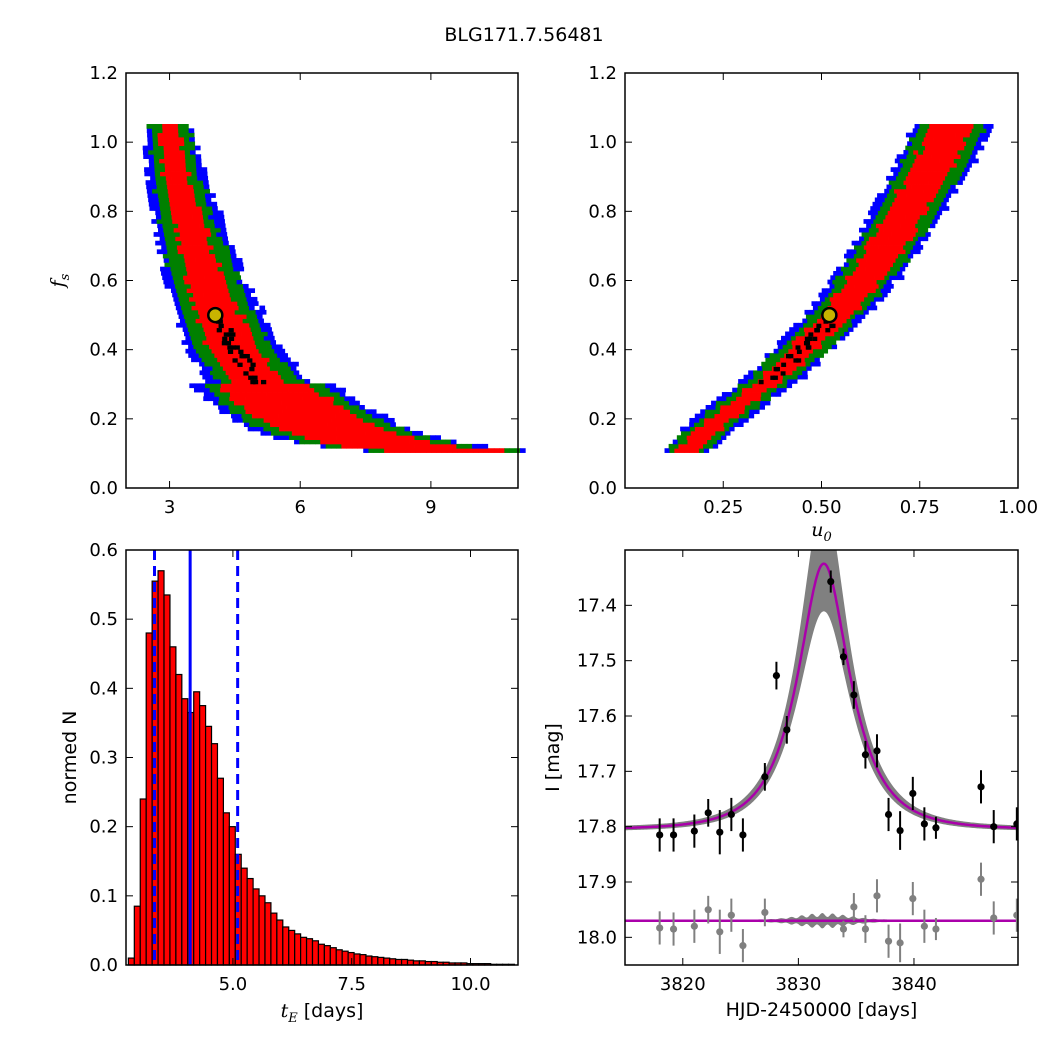 This screenshot has height=1050, width=1050. Describe the element at coordinates (523, 35) in the screenshot. I see `figure-title: BLG171.7.56481` at that location.